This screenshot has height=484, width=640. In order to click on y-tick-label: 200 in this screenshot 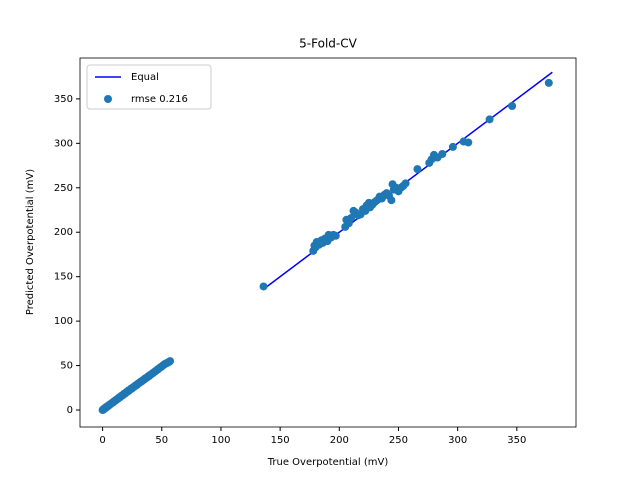, I will do `click(63, 232)`.